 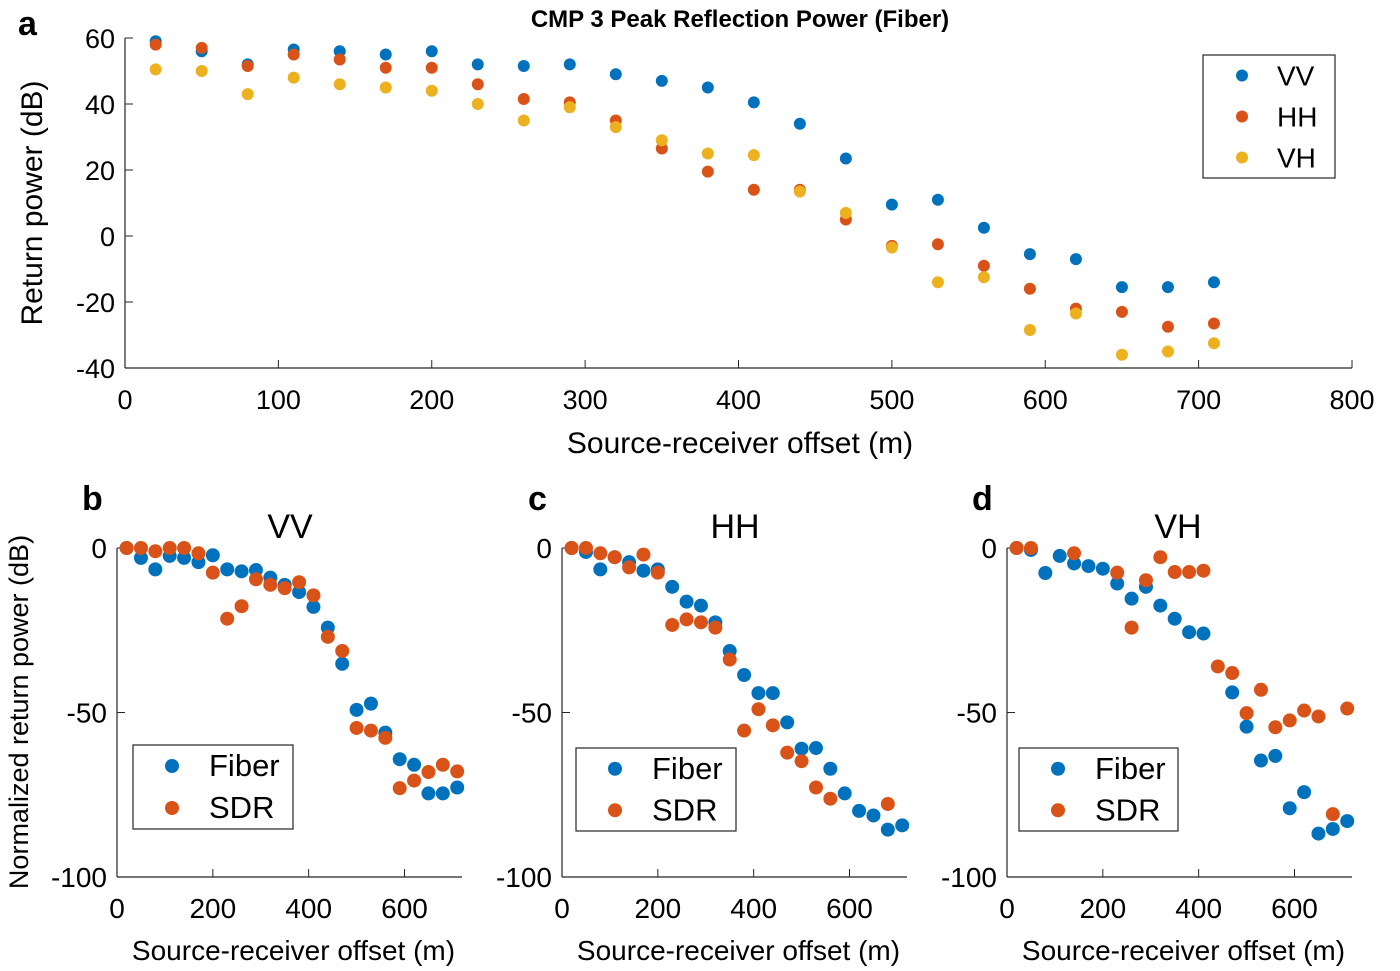 I want to click on chart-title: CMP 3 Peak Reflection Power (Fiber), so click(x=740, y=19).